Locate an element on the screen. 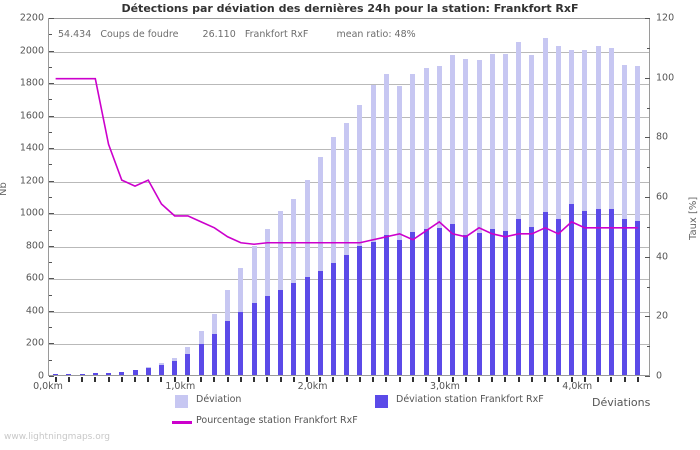  y-tick-label: 600 is located at coordinates (34, 278).